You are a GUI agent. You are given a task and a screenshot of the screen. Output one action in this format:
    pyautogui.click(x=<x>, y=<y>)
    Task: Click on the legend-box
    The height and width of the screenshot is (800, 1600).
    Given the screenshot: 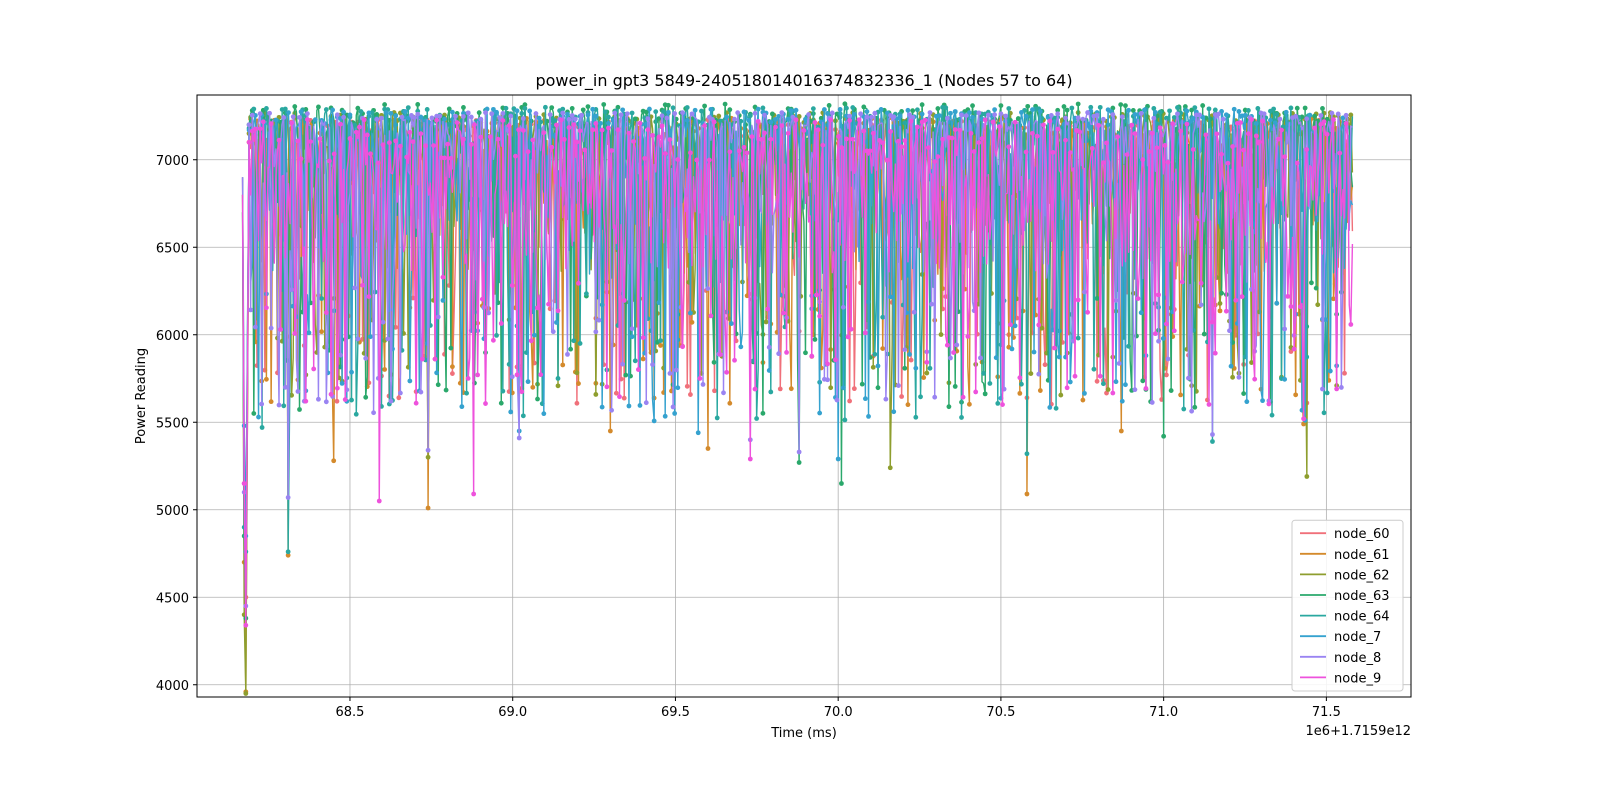 What is the action you would take?
    pyautogui.click(x=1347, y=605)
    